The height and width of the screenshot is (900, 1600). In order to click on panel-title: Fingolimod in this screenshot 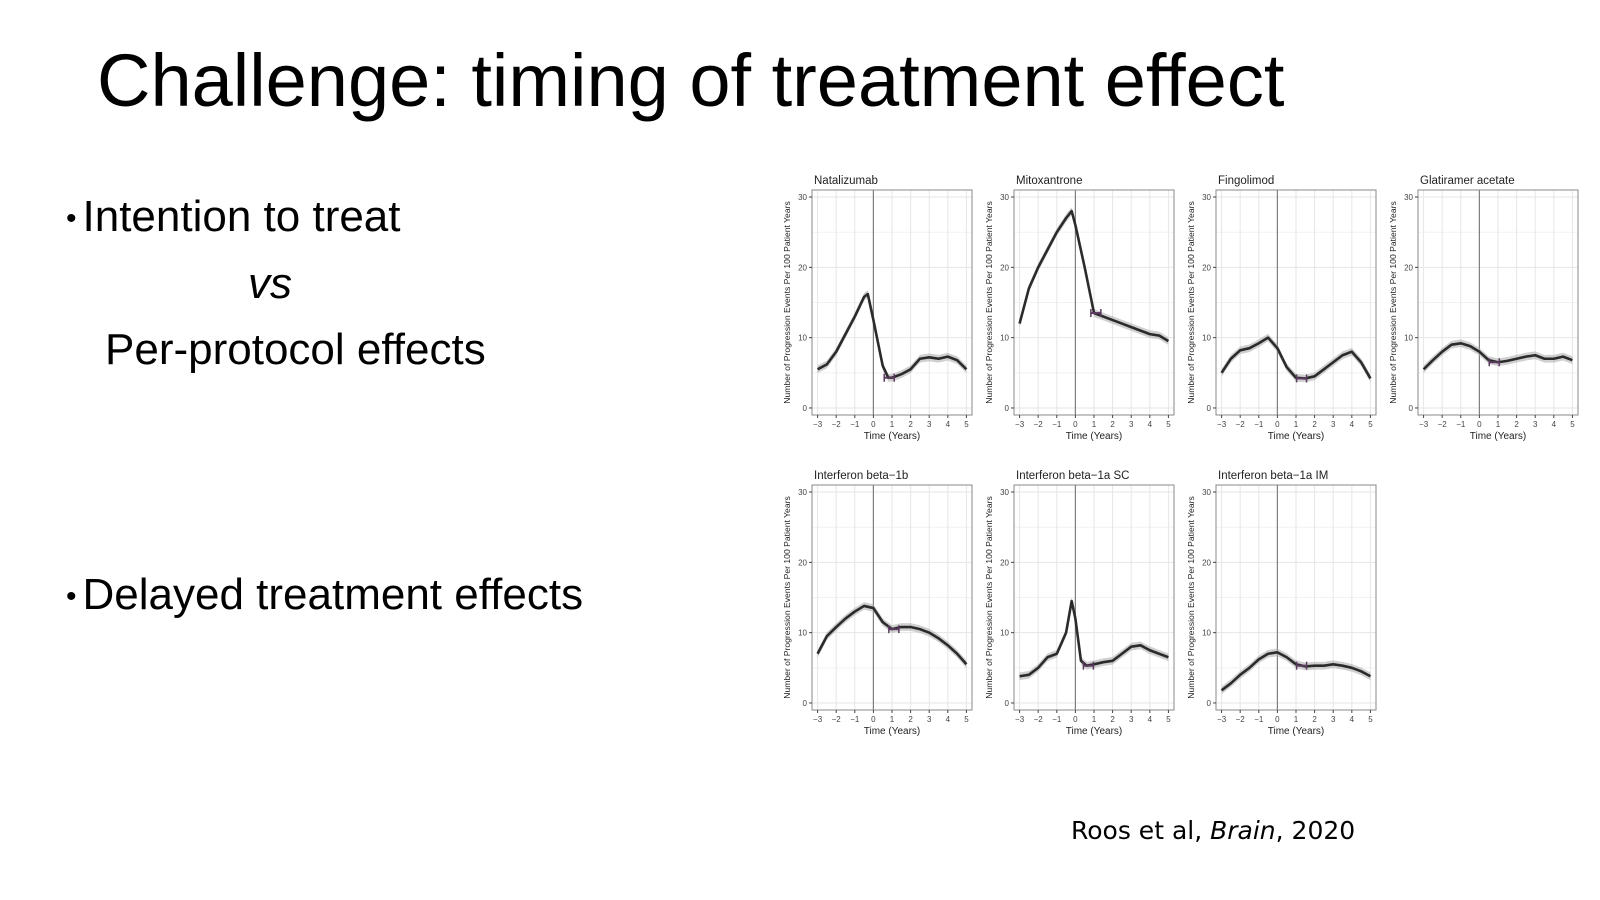, I will do `click(1246, 181)`.